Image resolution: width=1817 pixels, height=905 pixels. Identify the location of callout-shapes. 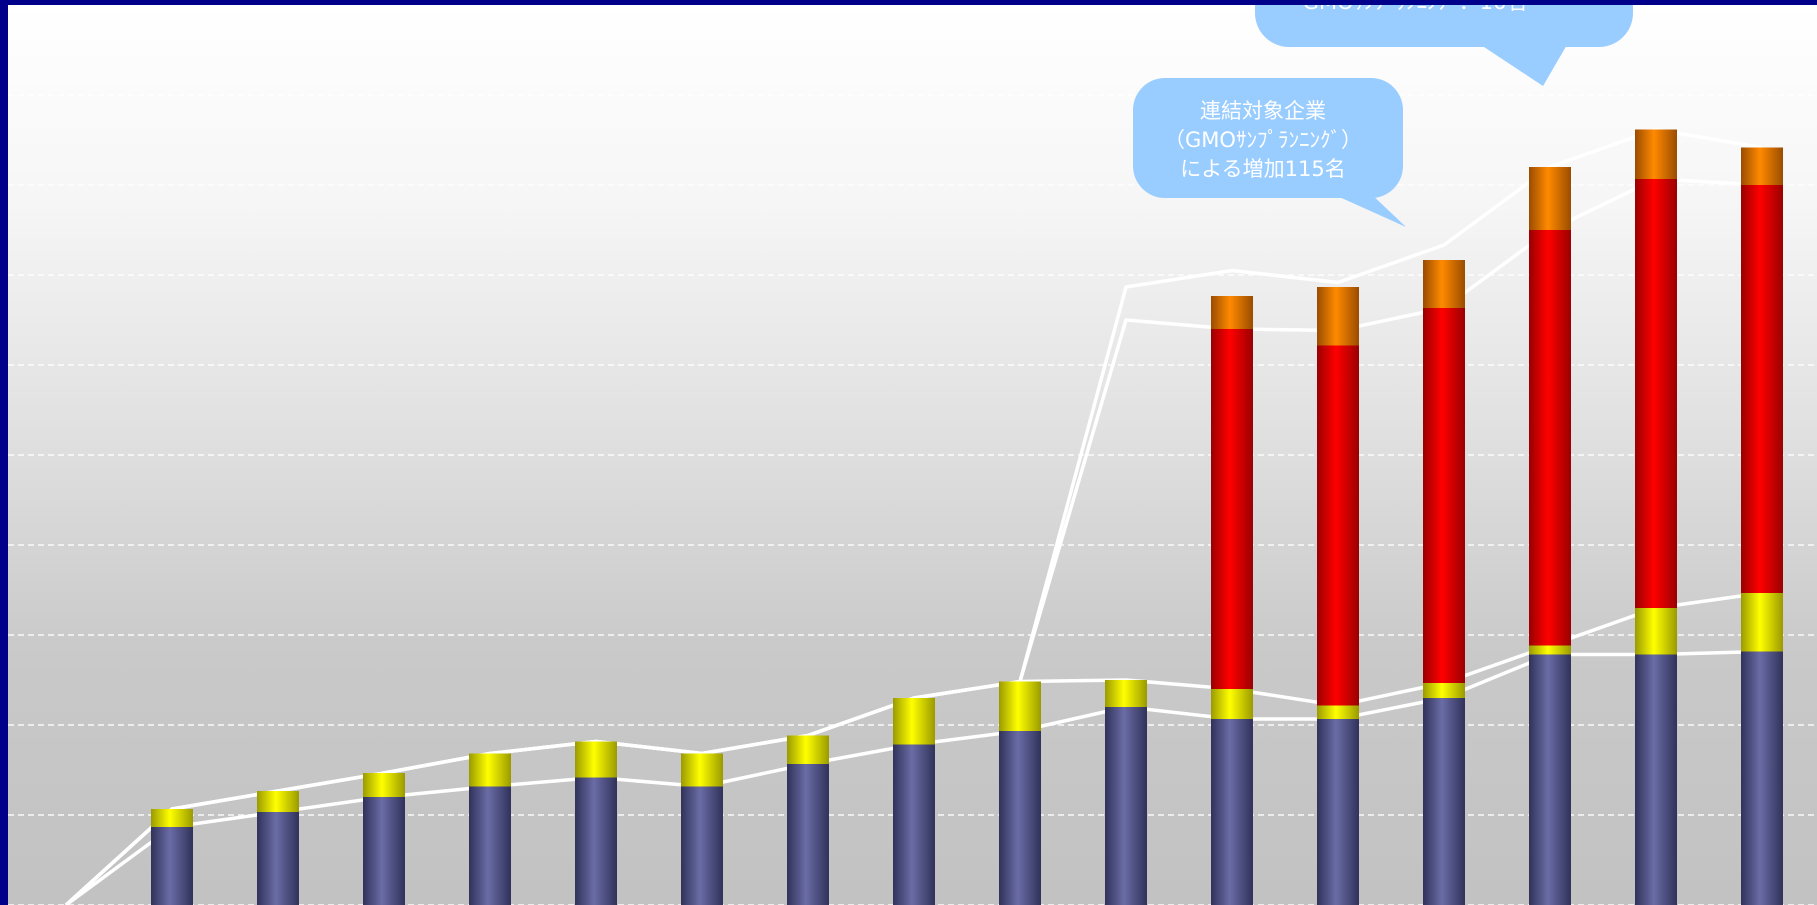
(1383, 116).